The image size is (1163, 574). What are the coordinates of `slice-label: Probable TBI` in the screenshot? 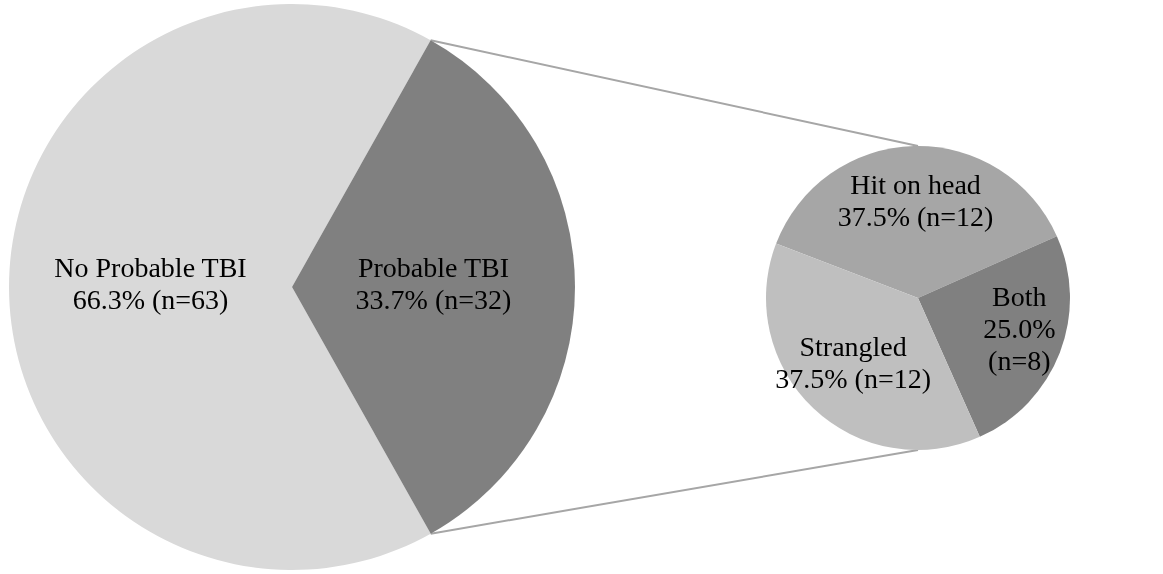 It's located at (433, 268).